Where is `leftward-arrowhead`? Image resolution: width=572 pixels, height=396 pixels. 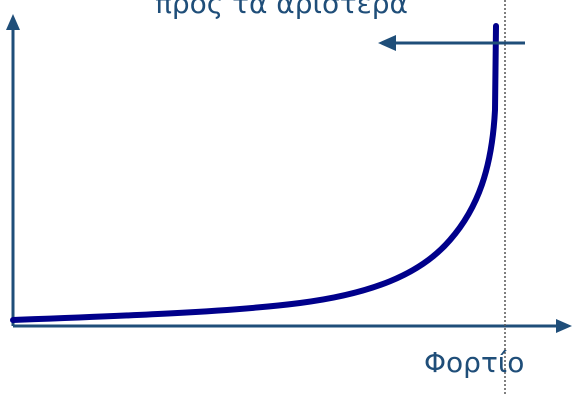
leftward-arrowhead is located at coordinates (387, 43).